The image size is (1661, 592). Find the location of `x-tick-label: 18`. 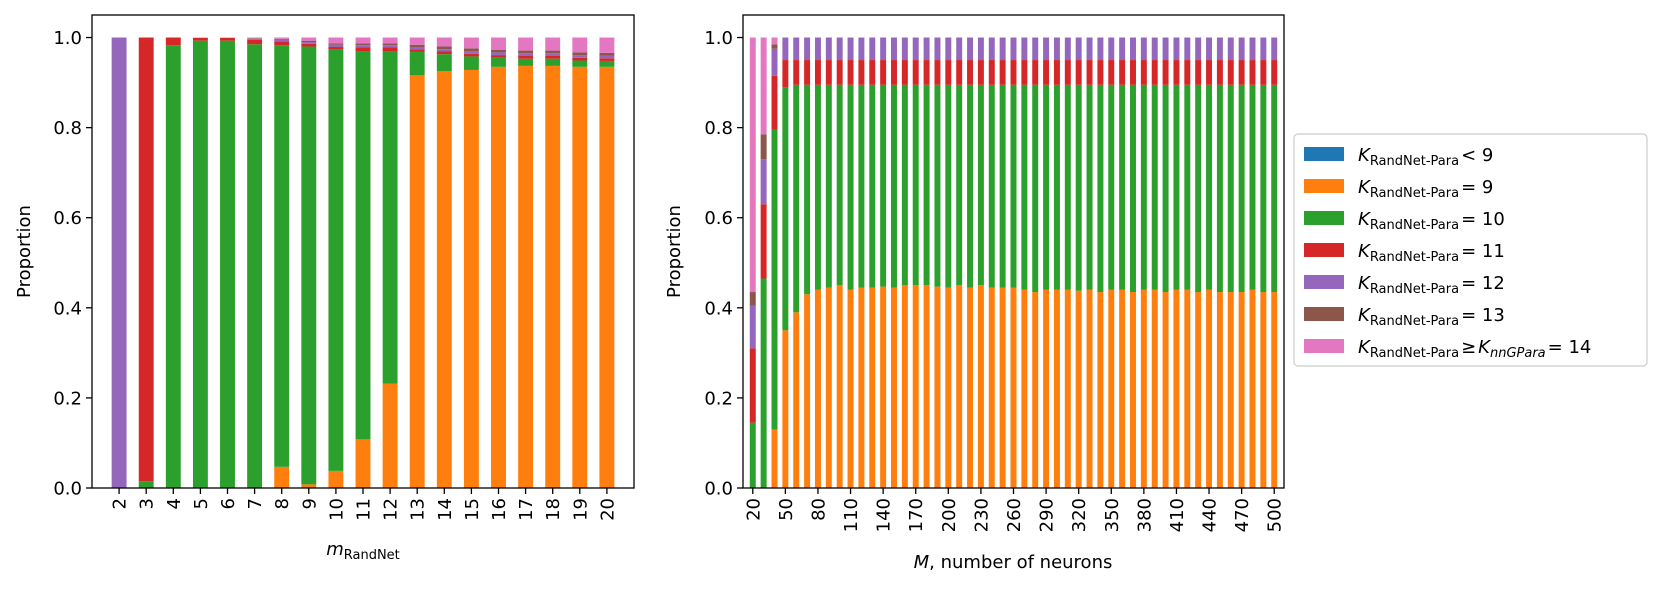

x-tick-label: 18 is located at coordinates (553, 509).